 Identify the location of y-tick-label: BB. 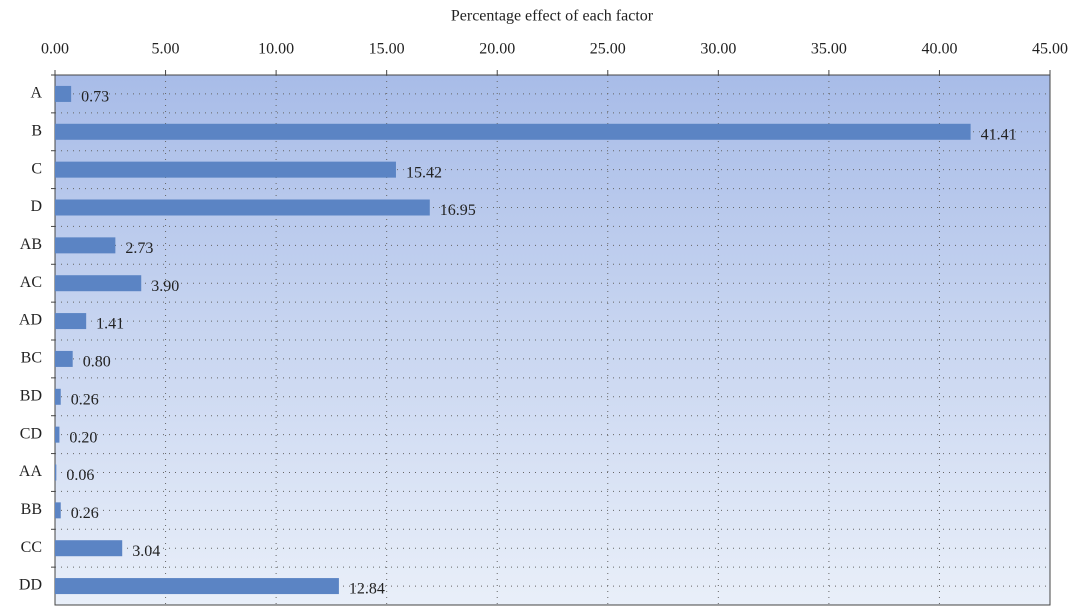
(31, 509).